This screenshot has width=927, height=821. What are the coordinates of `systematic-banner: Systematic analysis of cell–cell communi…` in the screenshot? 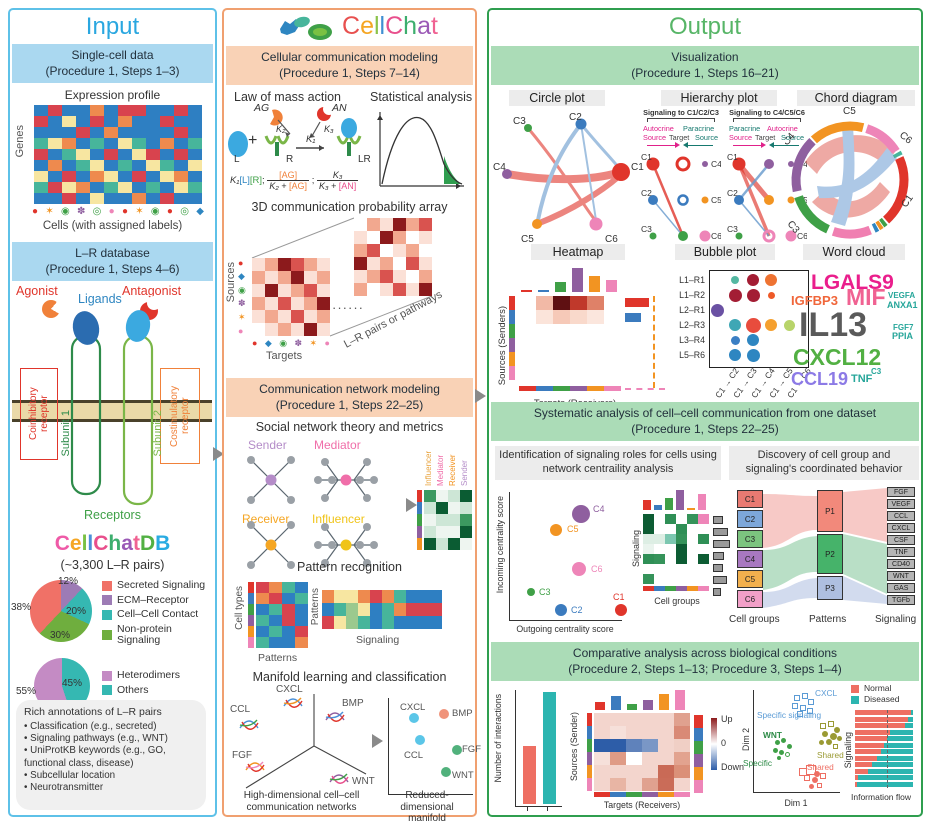 It's located at (705, 422).